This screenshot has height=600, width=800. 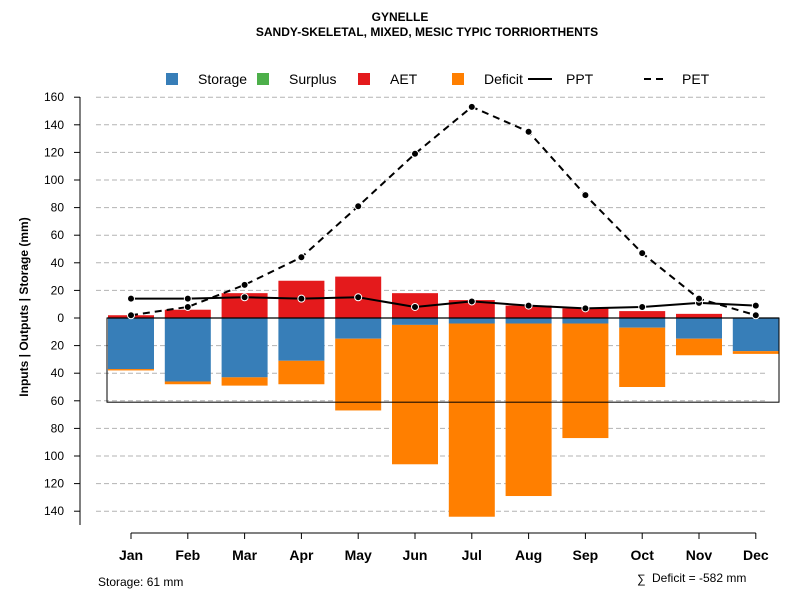 I want to click on month-label-aug: Aug, so click(x=528, y=555).